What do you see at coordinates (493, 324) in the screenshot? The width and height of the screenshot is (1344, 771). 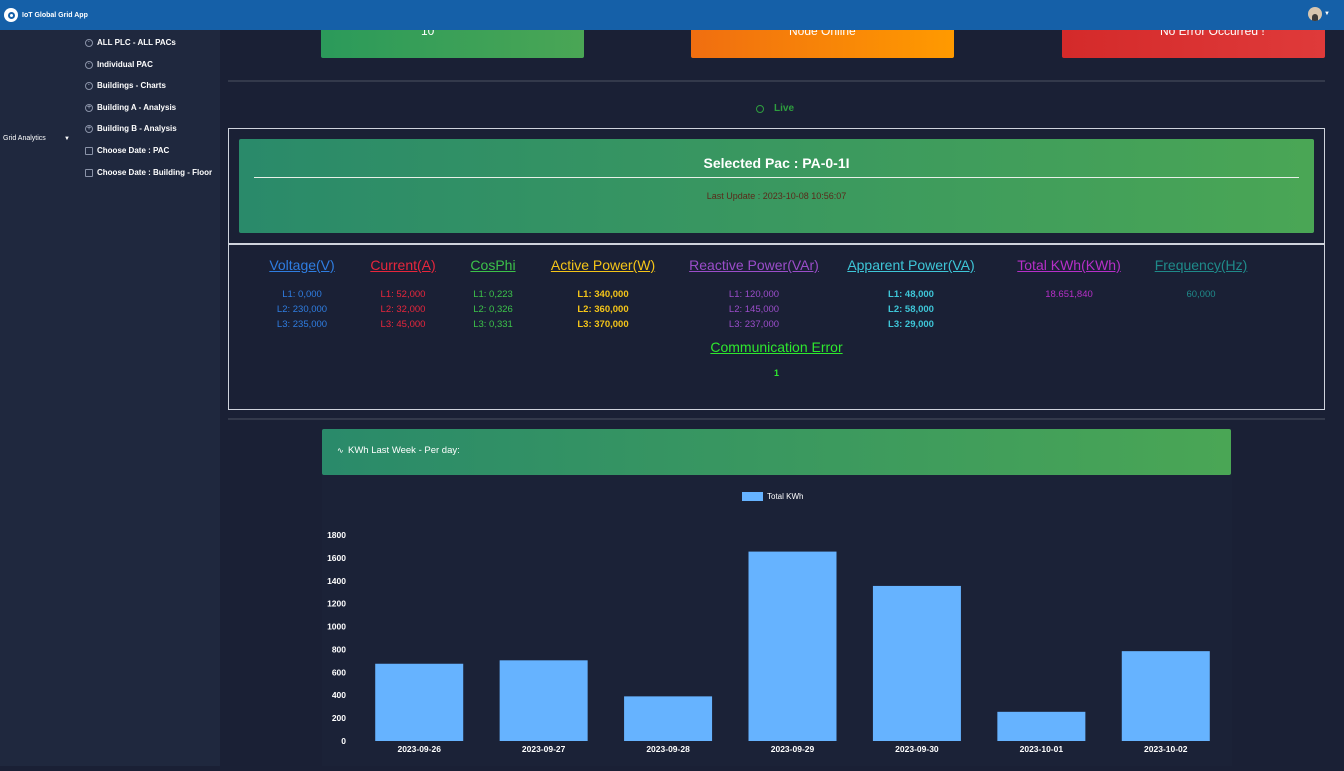 I see `measurement-value: L3: 0,331` at bounding box center [493, 324].